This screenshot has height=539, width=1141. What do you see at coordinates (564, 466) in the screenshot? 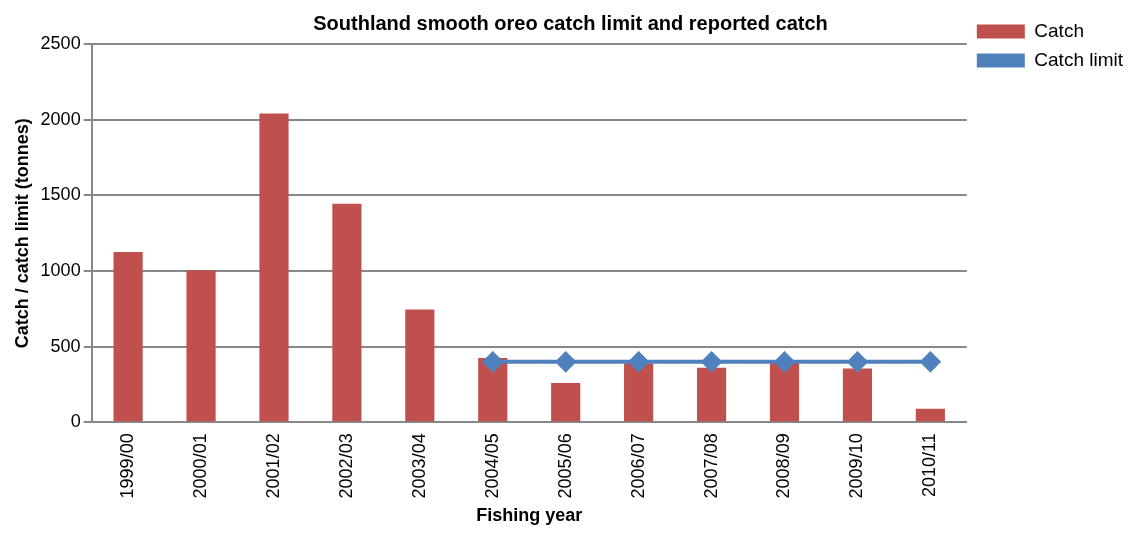
I see `x-tick-label: 2005/06` at bounding box center [564, 466].